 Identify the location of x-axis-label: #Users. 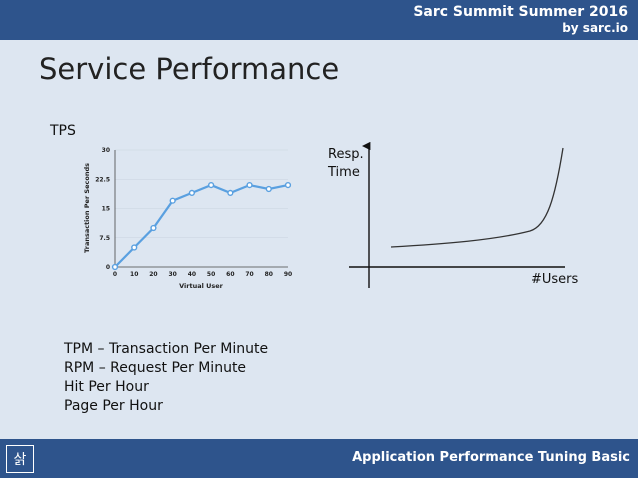
(555, 279).